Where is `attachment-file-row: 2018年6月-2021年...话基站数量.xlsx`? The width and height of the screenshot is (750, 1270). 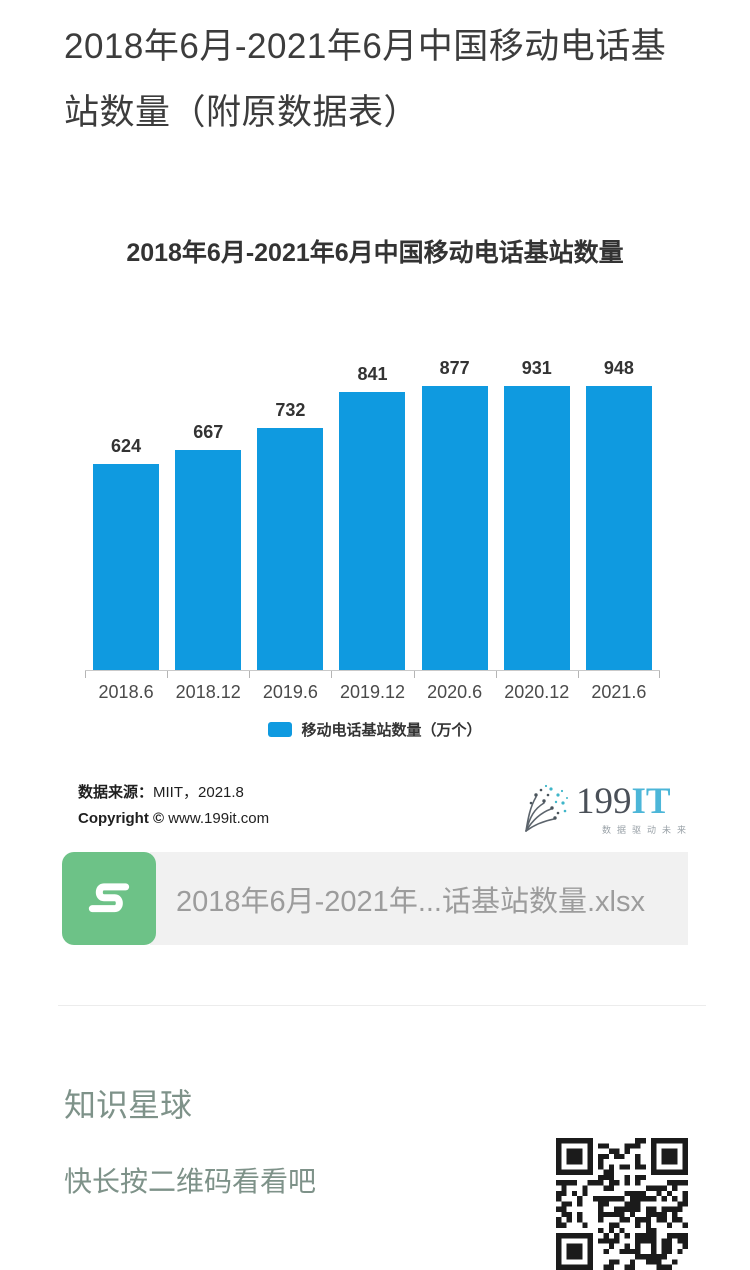
attachment-file-row: 2018年6月-2021年...话基站数量.xlsx is located at coordinates (375, 898).